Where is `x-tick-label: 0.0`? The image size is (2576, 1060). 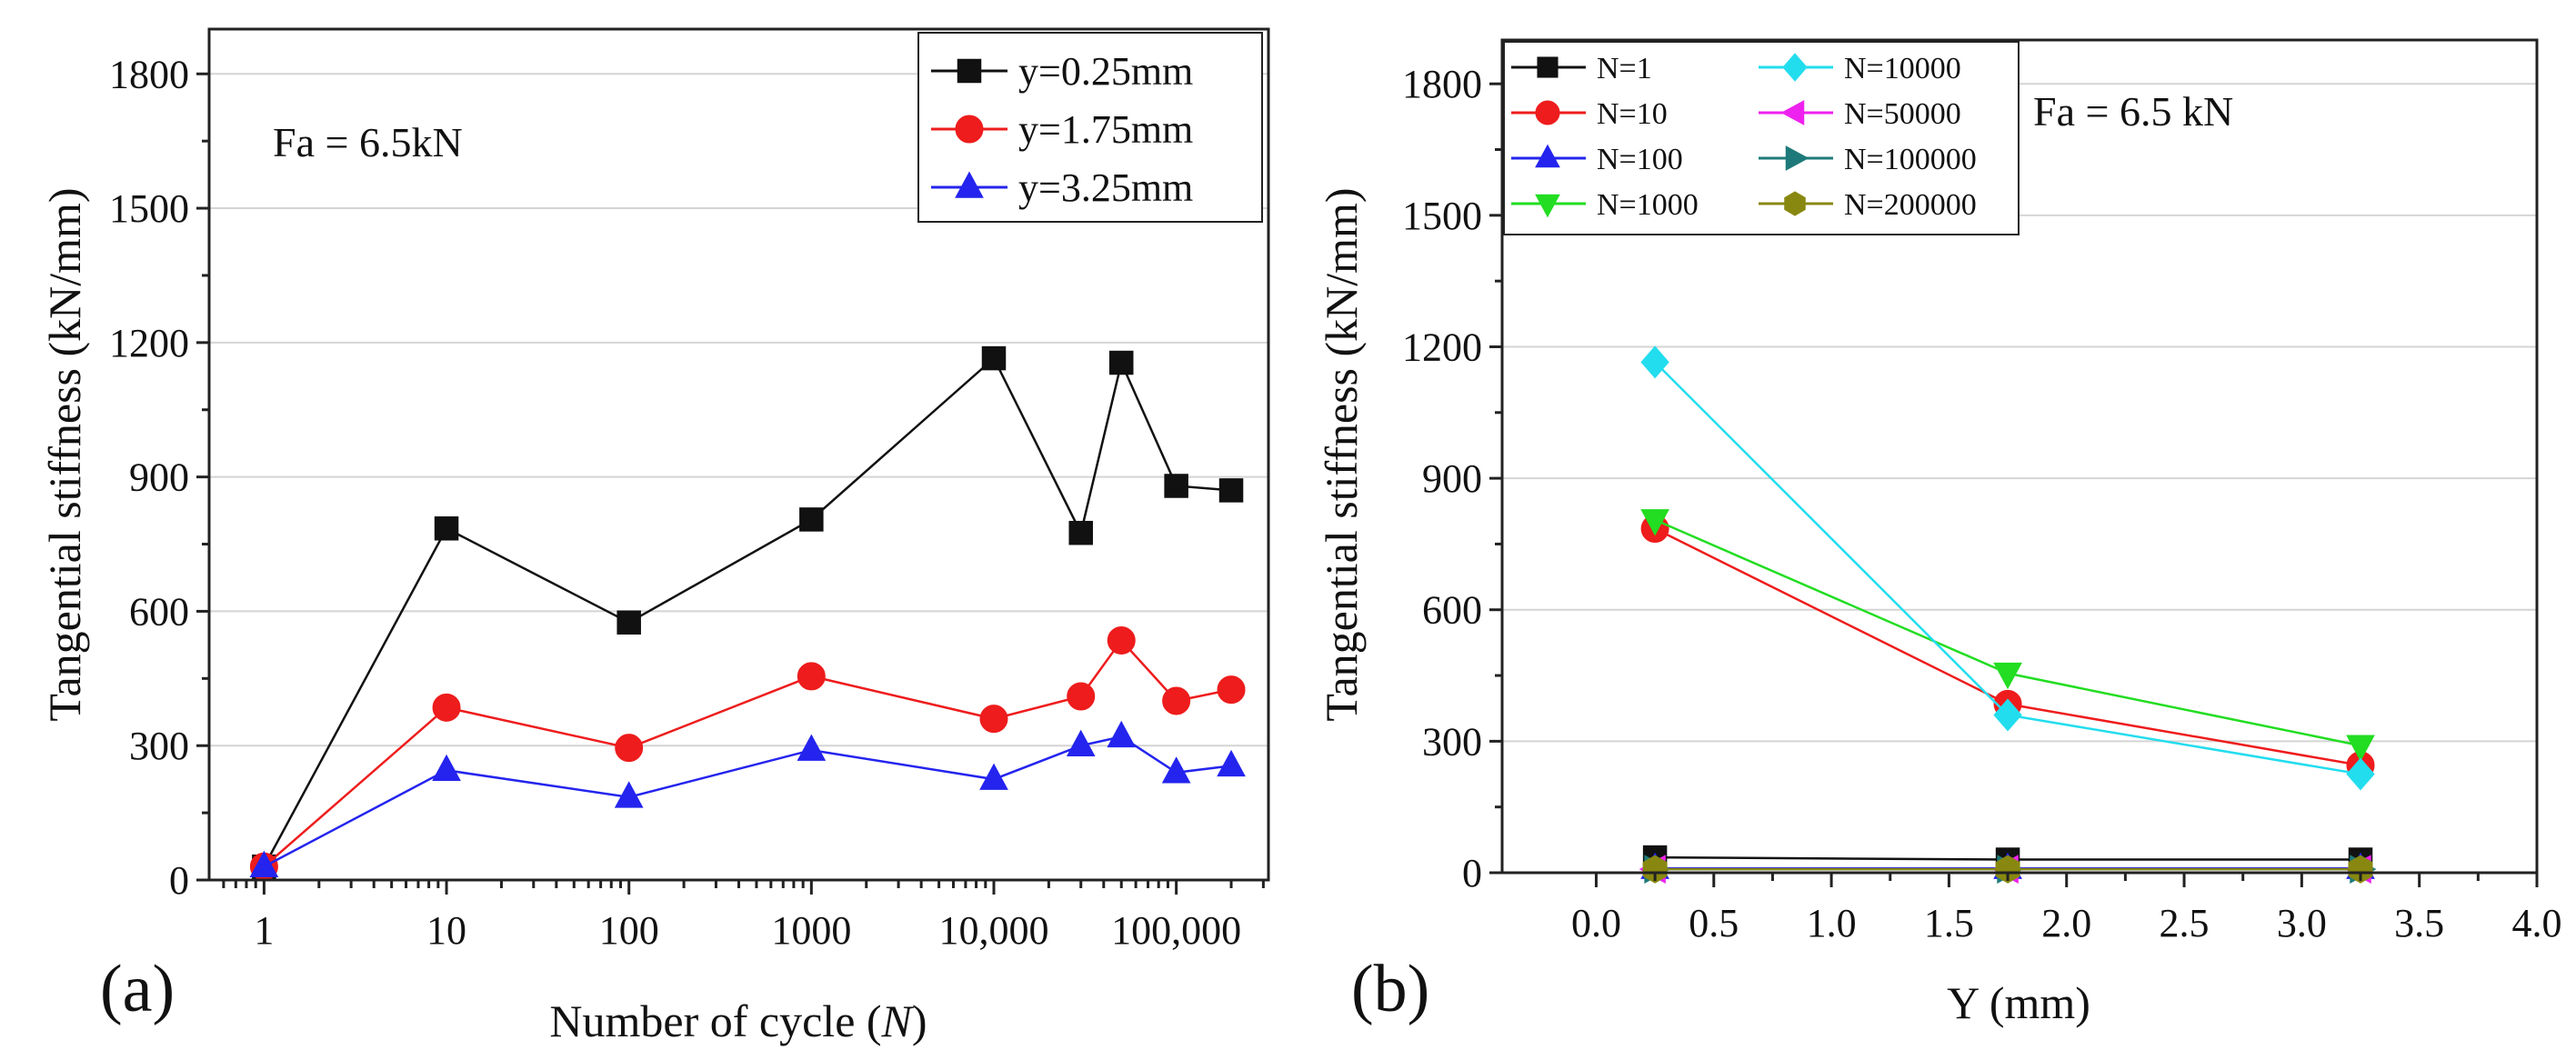
x-tick-label: 0.0 is located at coordinates (1596, 923).